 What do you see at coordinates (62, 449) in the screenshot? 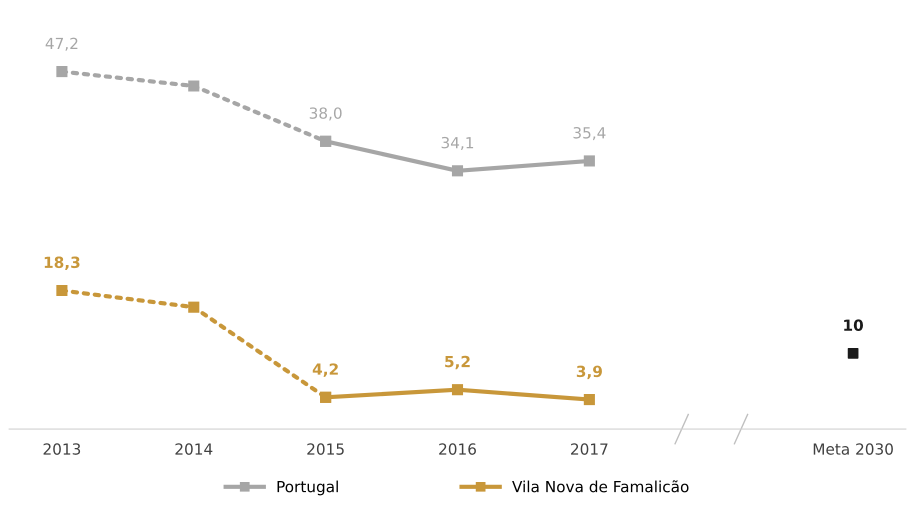
I see `x-tick-label: 2013` at bounding box center [62, 449].